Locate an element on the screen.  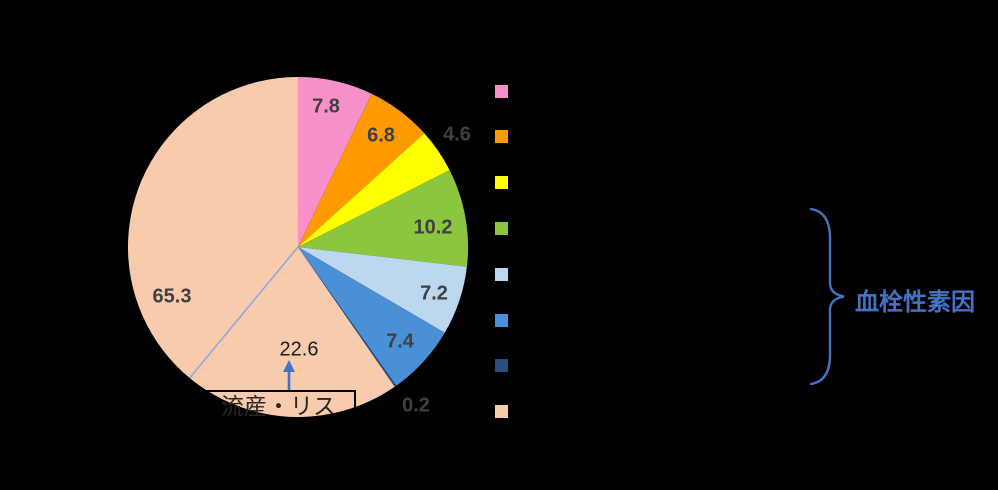
callout-box: 流産・リス is located at coordinates (278, 407).